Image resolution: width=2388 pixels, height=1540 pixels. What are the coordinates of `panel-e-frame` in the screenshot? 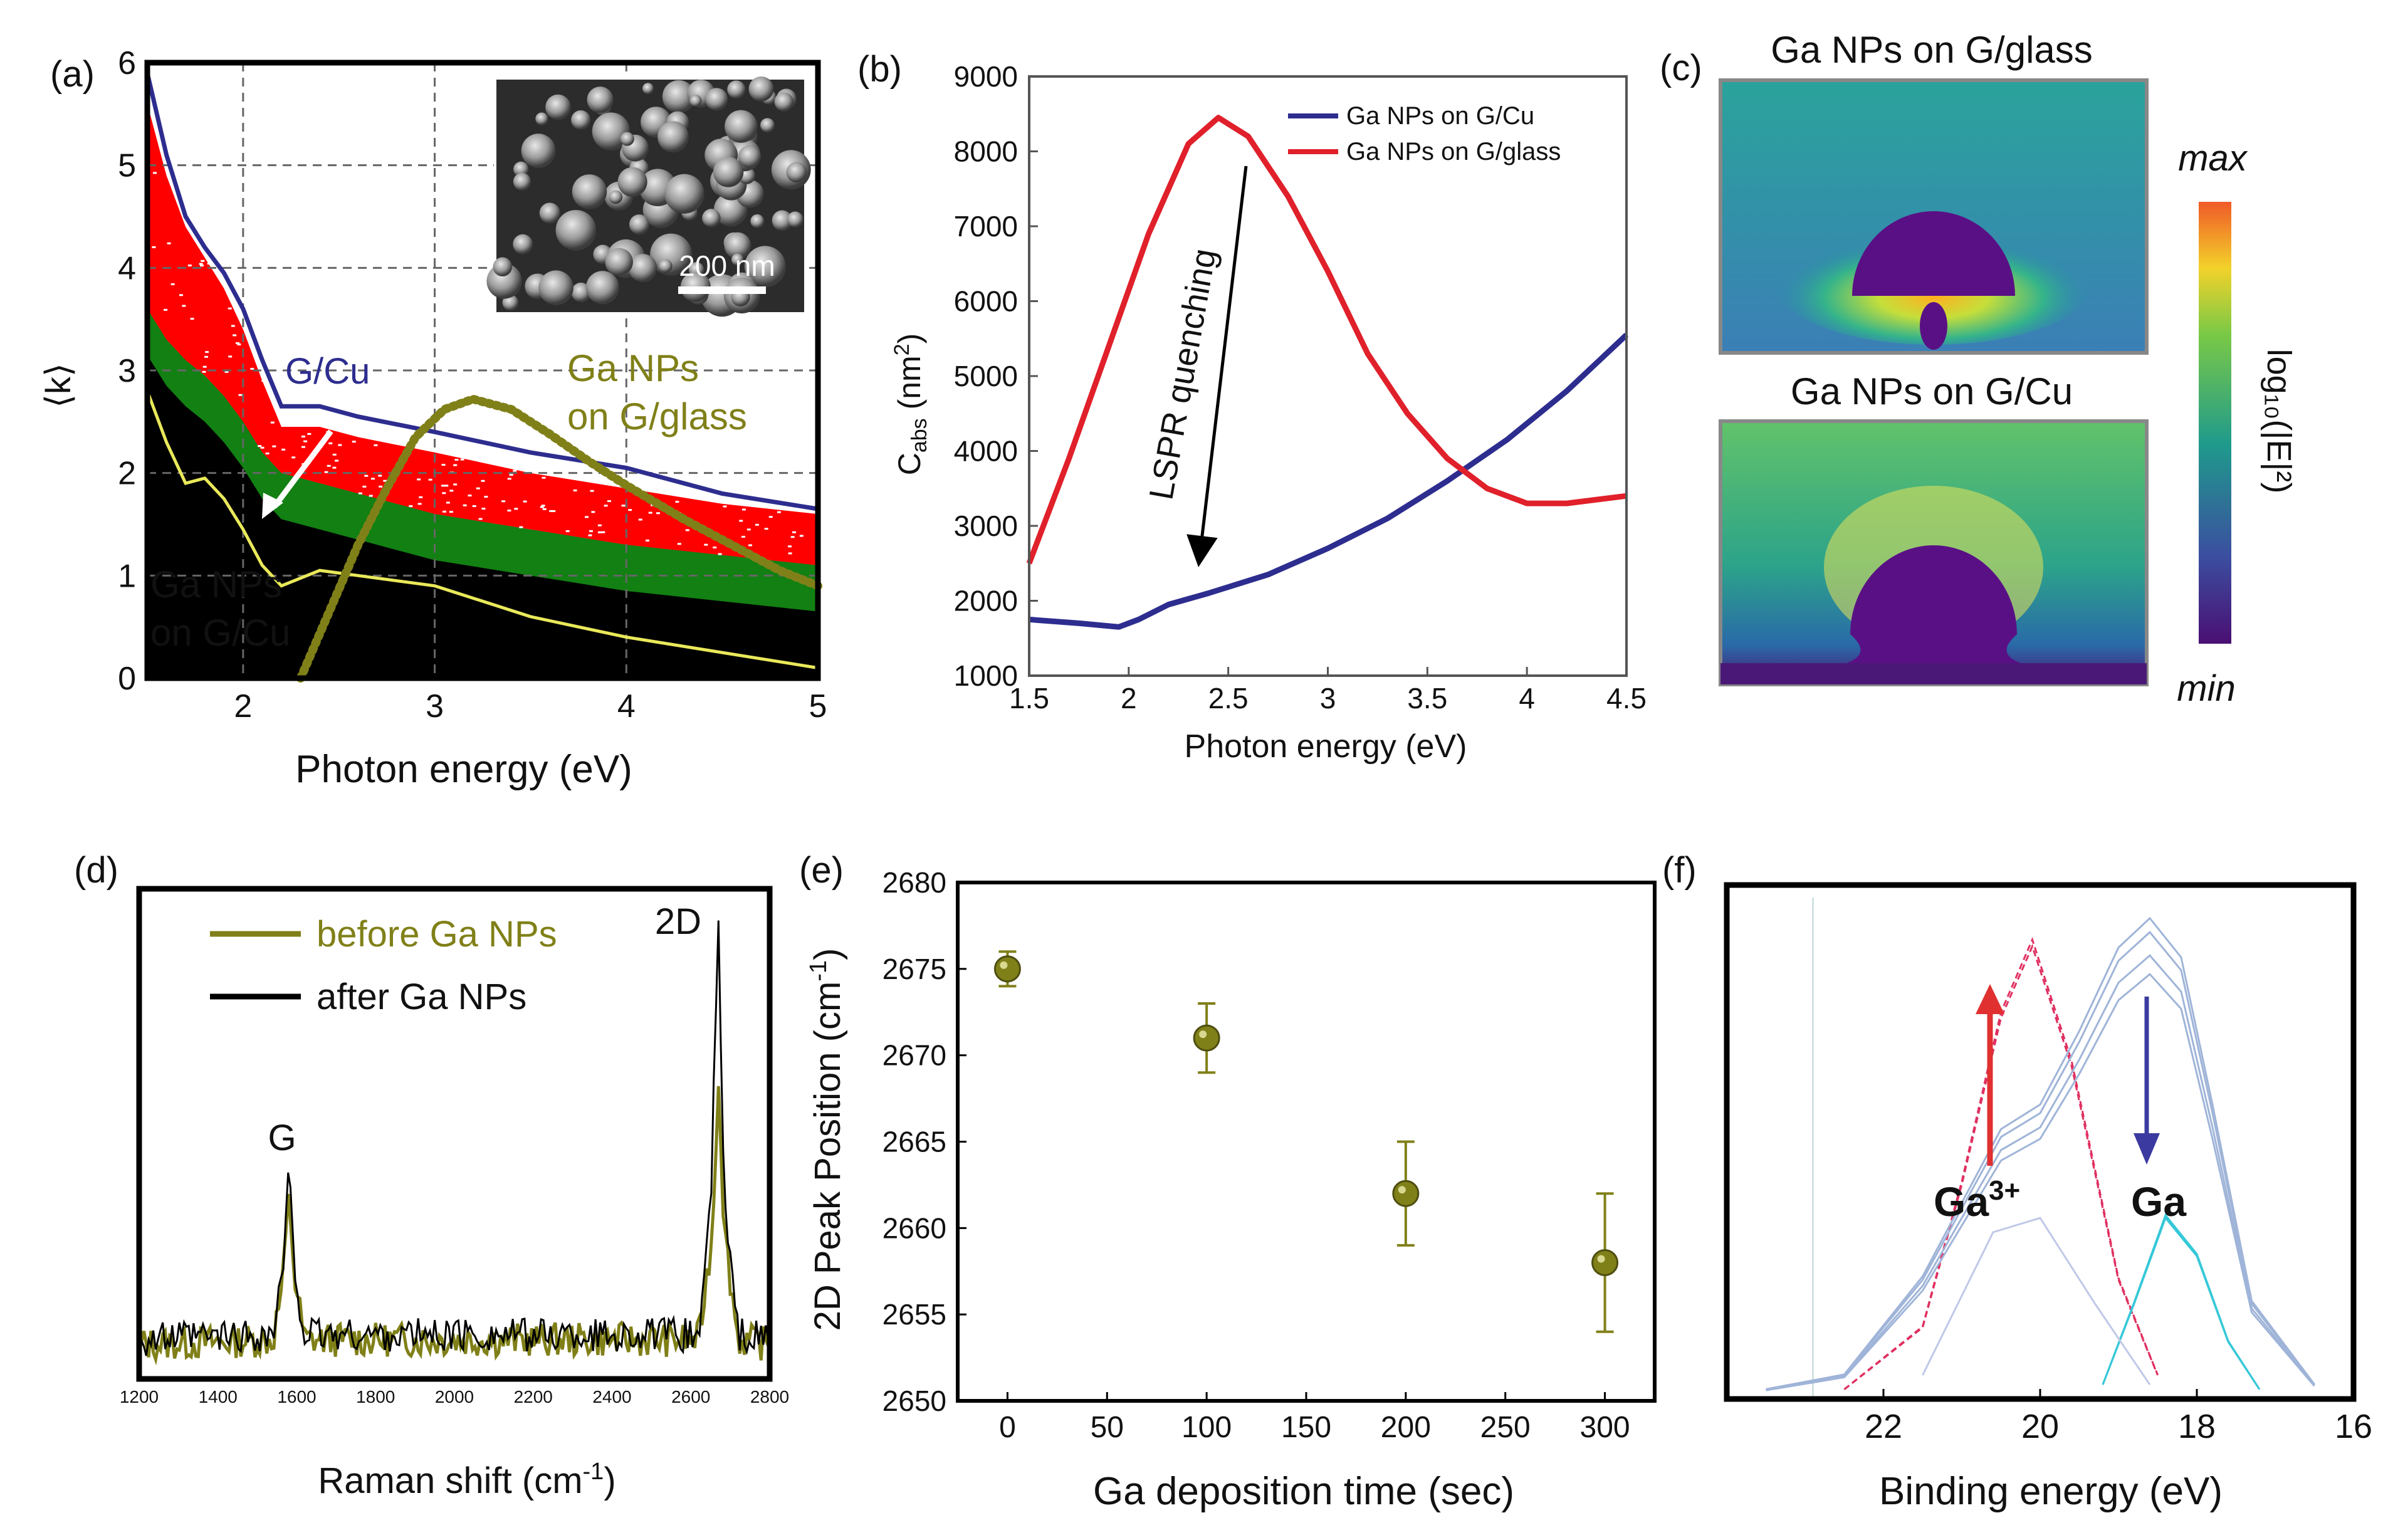 It's located at (1306, 1142).